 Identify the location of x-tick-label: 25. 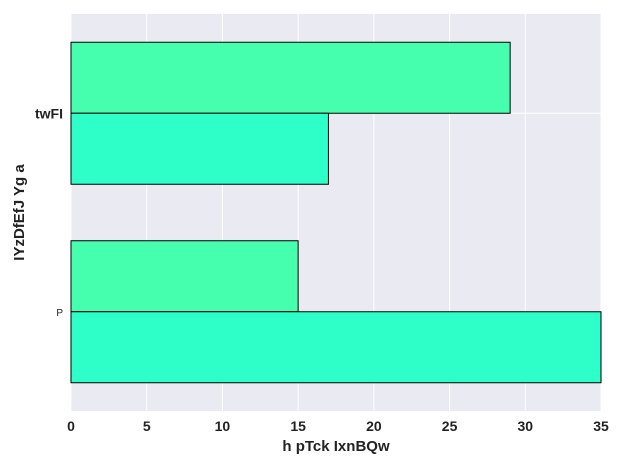
(450, 426).